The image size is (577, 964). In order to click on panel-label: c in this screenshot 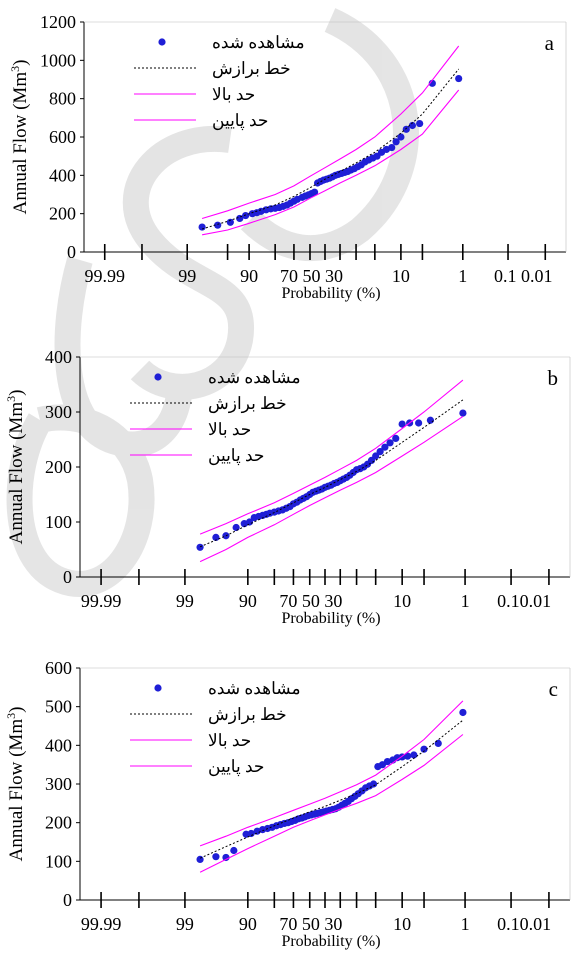, I will do `click(553, 689)`.